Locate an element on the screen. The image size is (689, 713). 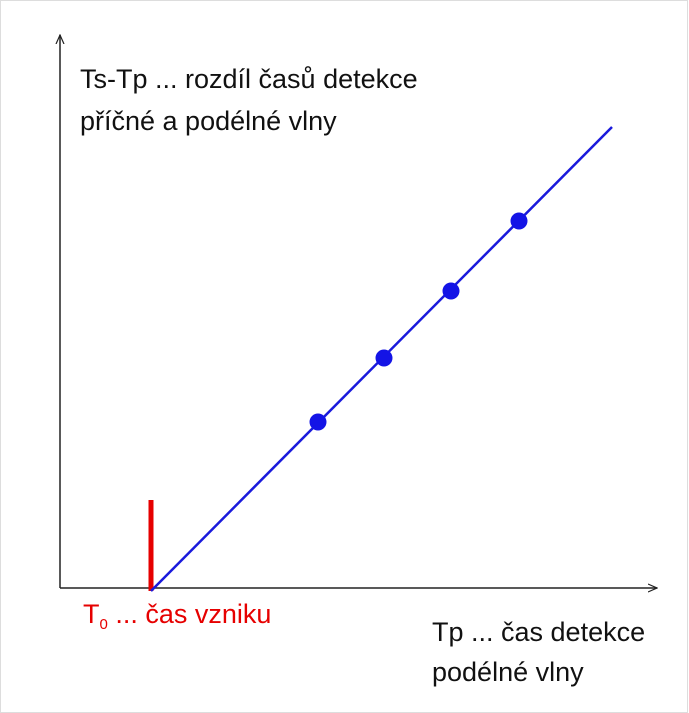
x-axis-label: Tp ... čas detekce is located at coordinates (538, 632).